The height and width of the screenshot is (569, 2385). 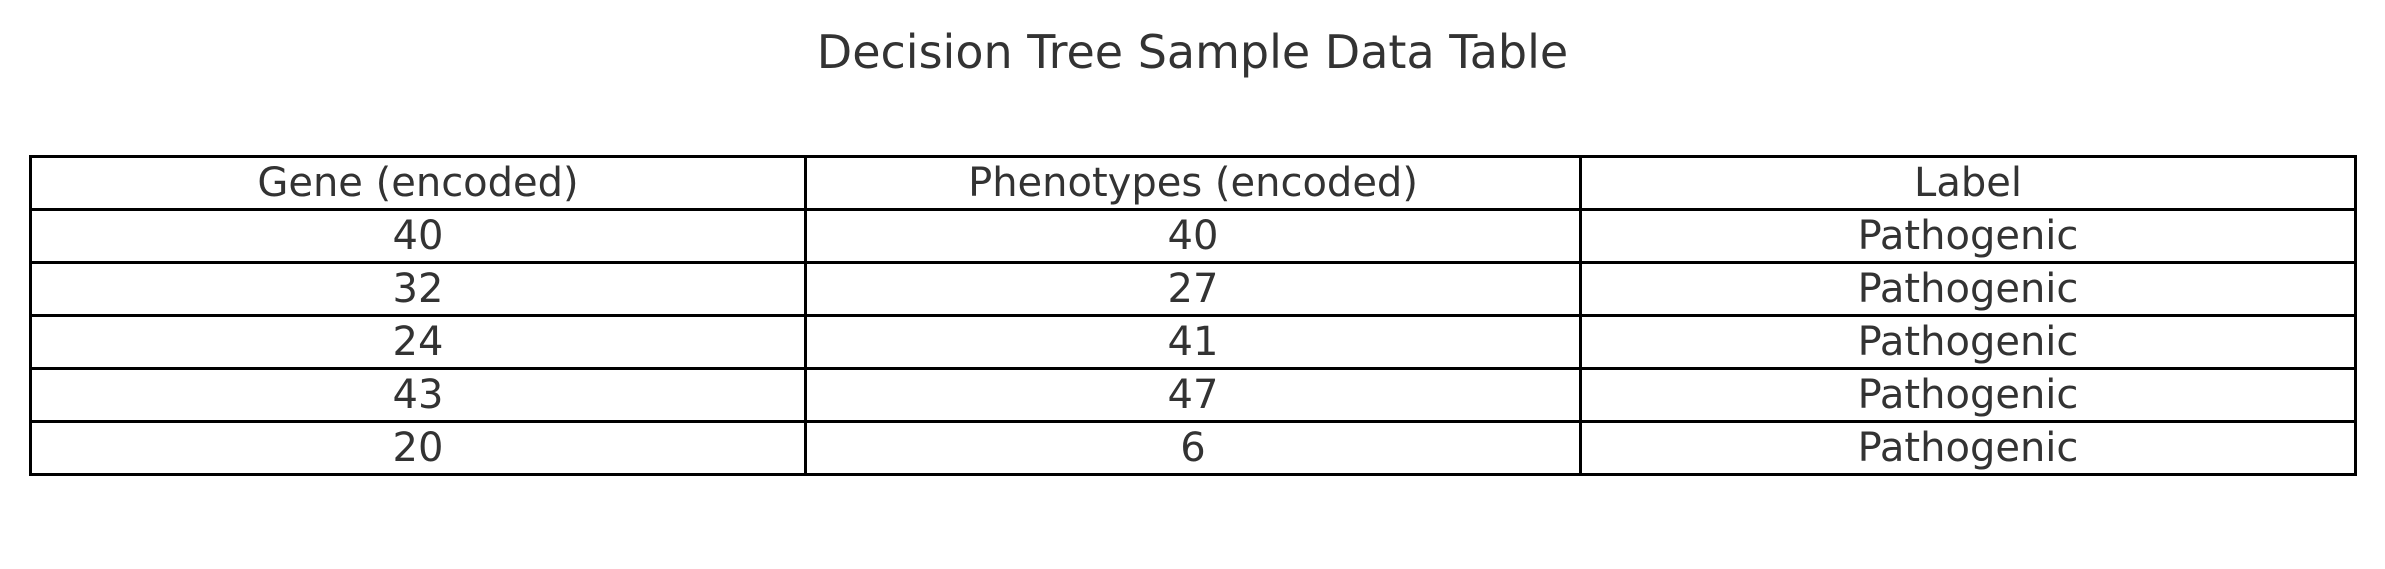 I want to click on table-row: 43 47 Pathogenic, so click(x=1193, y=395).